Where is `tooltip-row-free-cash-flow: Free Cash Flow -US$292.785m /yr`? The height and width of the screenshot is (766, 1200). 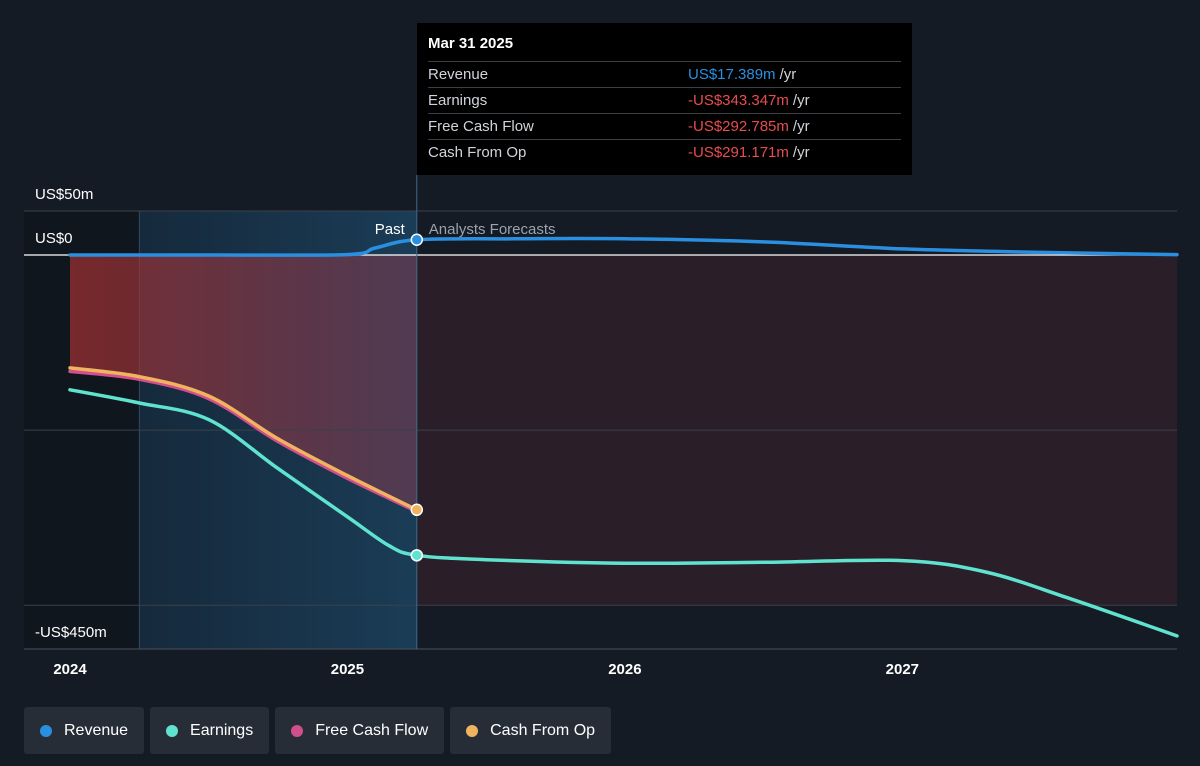 tooltip-row-free-cash-flow: Free Cash Flow -US$292.785m /yr is located at coordinates (664, 126).